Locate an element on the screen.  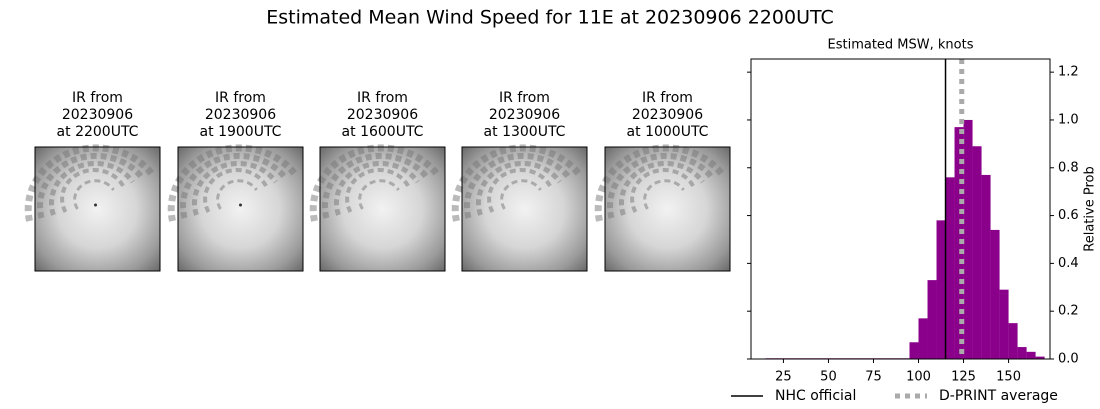
x-tick-label: 75 is located at coordinates (873, 377).